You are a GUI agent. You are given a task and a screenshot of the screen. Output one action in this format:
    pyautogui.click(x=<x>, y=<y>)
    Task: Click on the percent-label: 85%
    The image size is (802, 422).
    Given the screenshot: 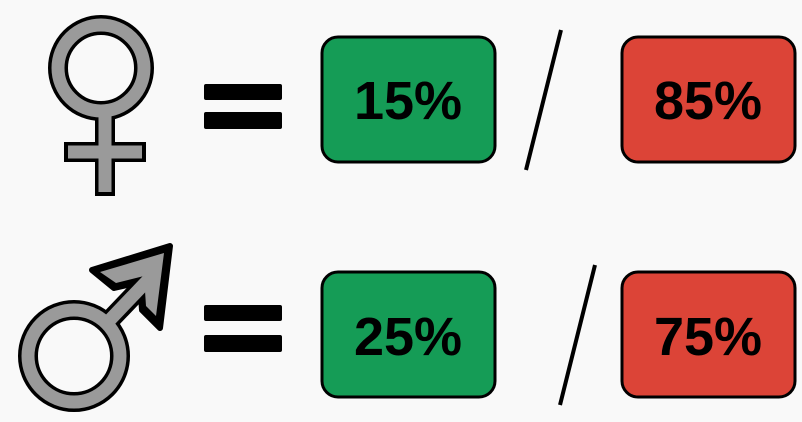 What is the action you would take?
    pyautogui.click(x=708, y=101)
    